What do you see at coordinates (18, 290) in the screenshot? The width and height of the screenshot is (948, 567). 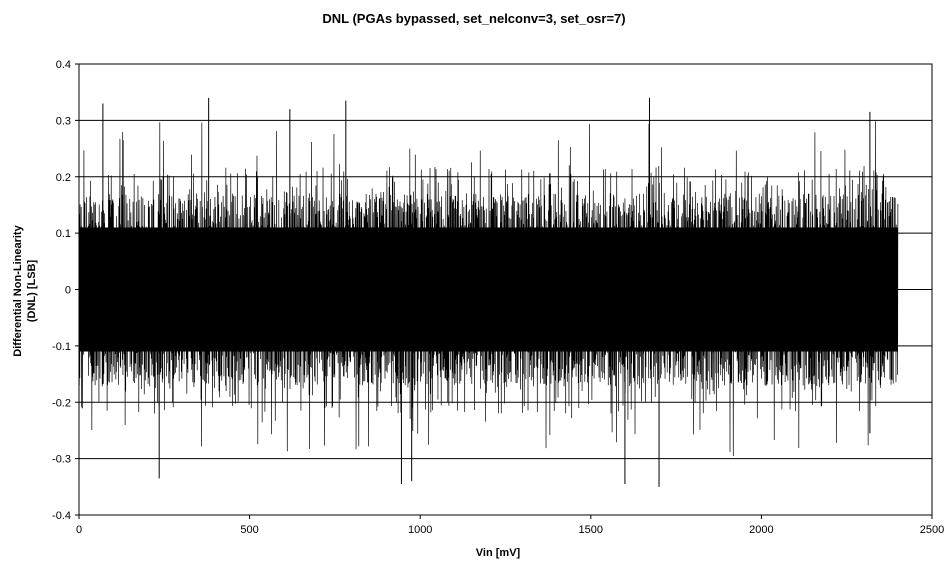 I see `y-axis-title-line-1: Differential Non-Linearity` at bounding box center [18, 290].